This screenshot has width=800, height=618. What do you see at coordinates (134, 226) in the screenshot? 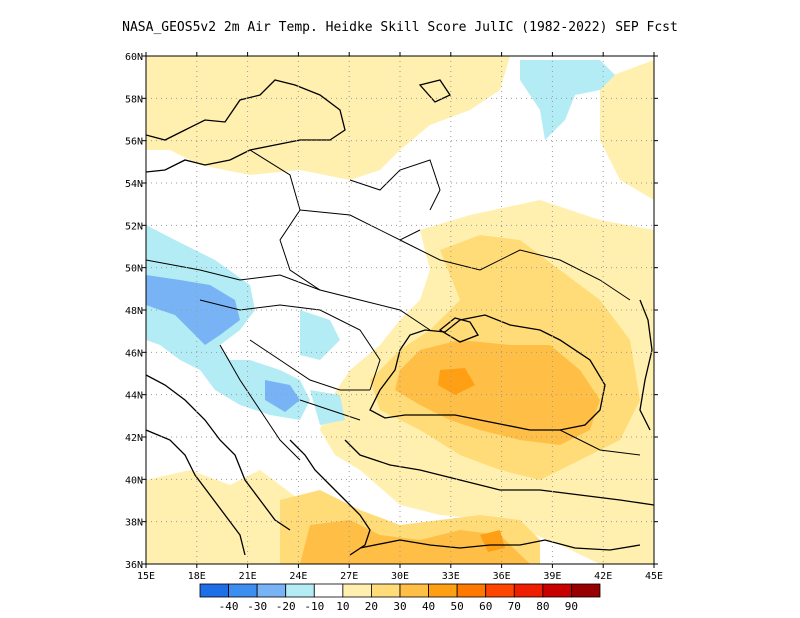
I see `lat-tick-label: 52N` at bounding box center [134, 226].